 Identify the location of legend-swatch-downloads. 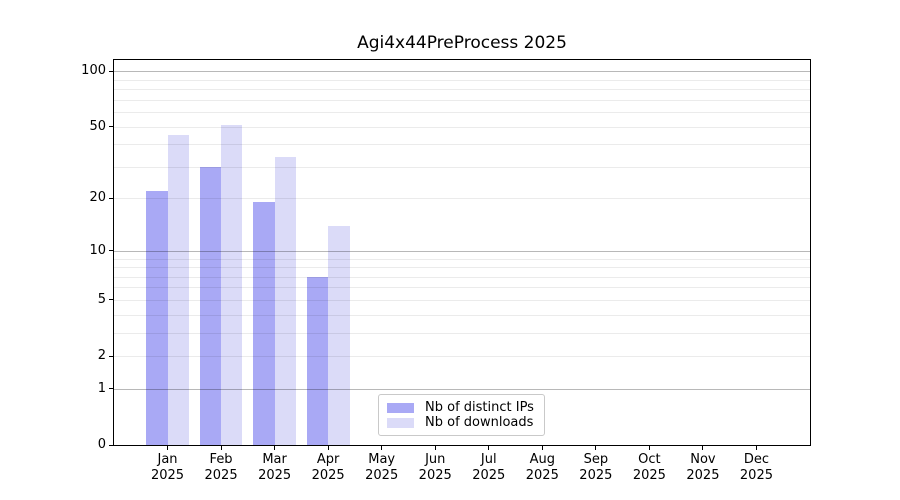
(400, 422).